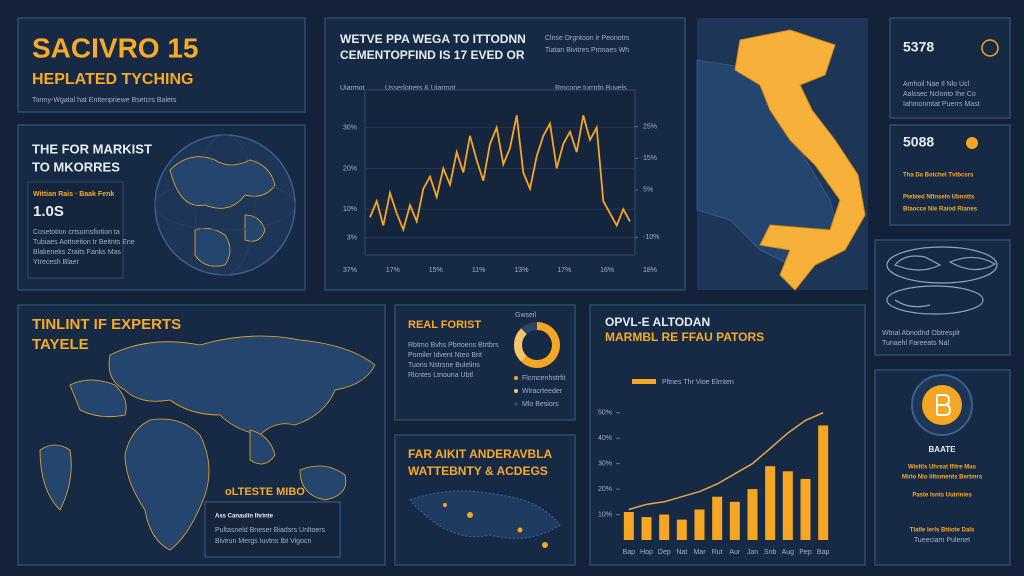  What do you see at coordinates (681, 552) in the screenshot?
I see `x-tick-label: Nat` at bounding box center [681, 552].